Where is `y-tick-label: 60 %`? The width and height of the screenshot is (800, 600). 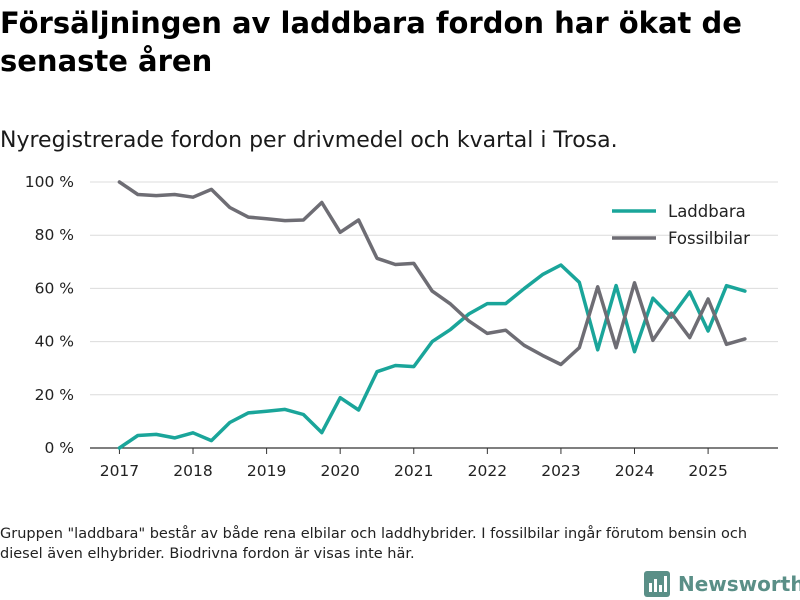 y-tick-label: 60 % is located at coordinates (54, 288).